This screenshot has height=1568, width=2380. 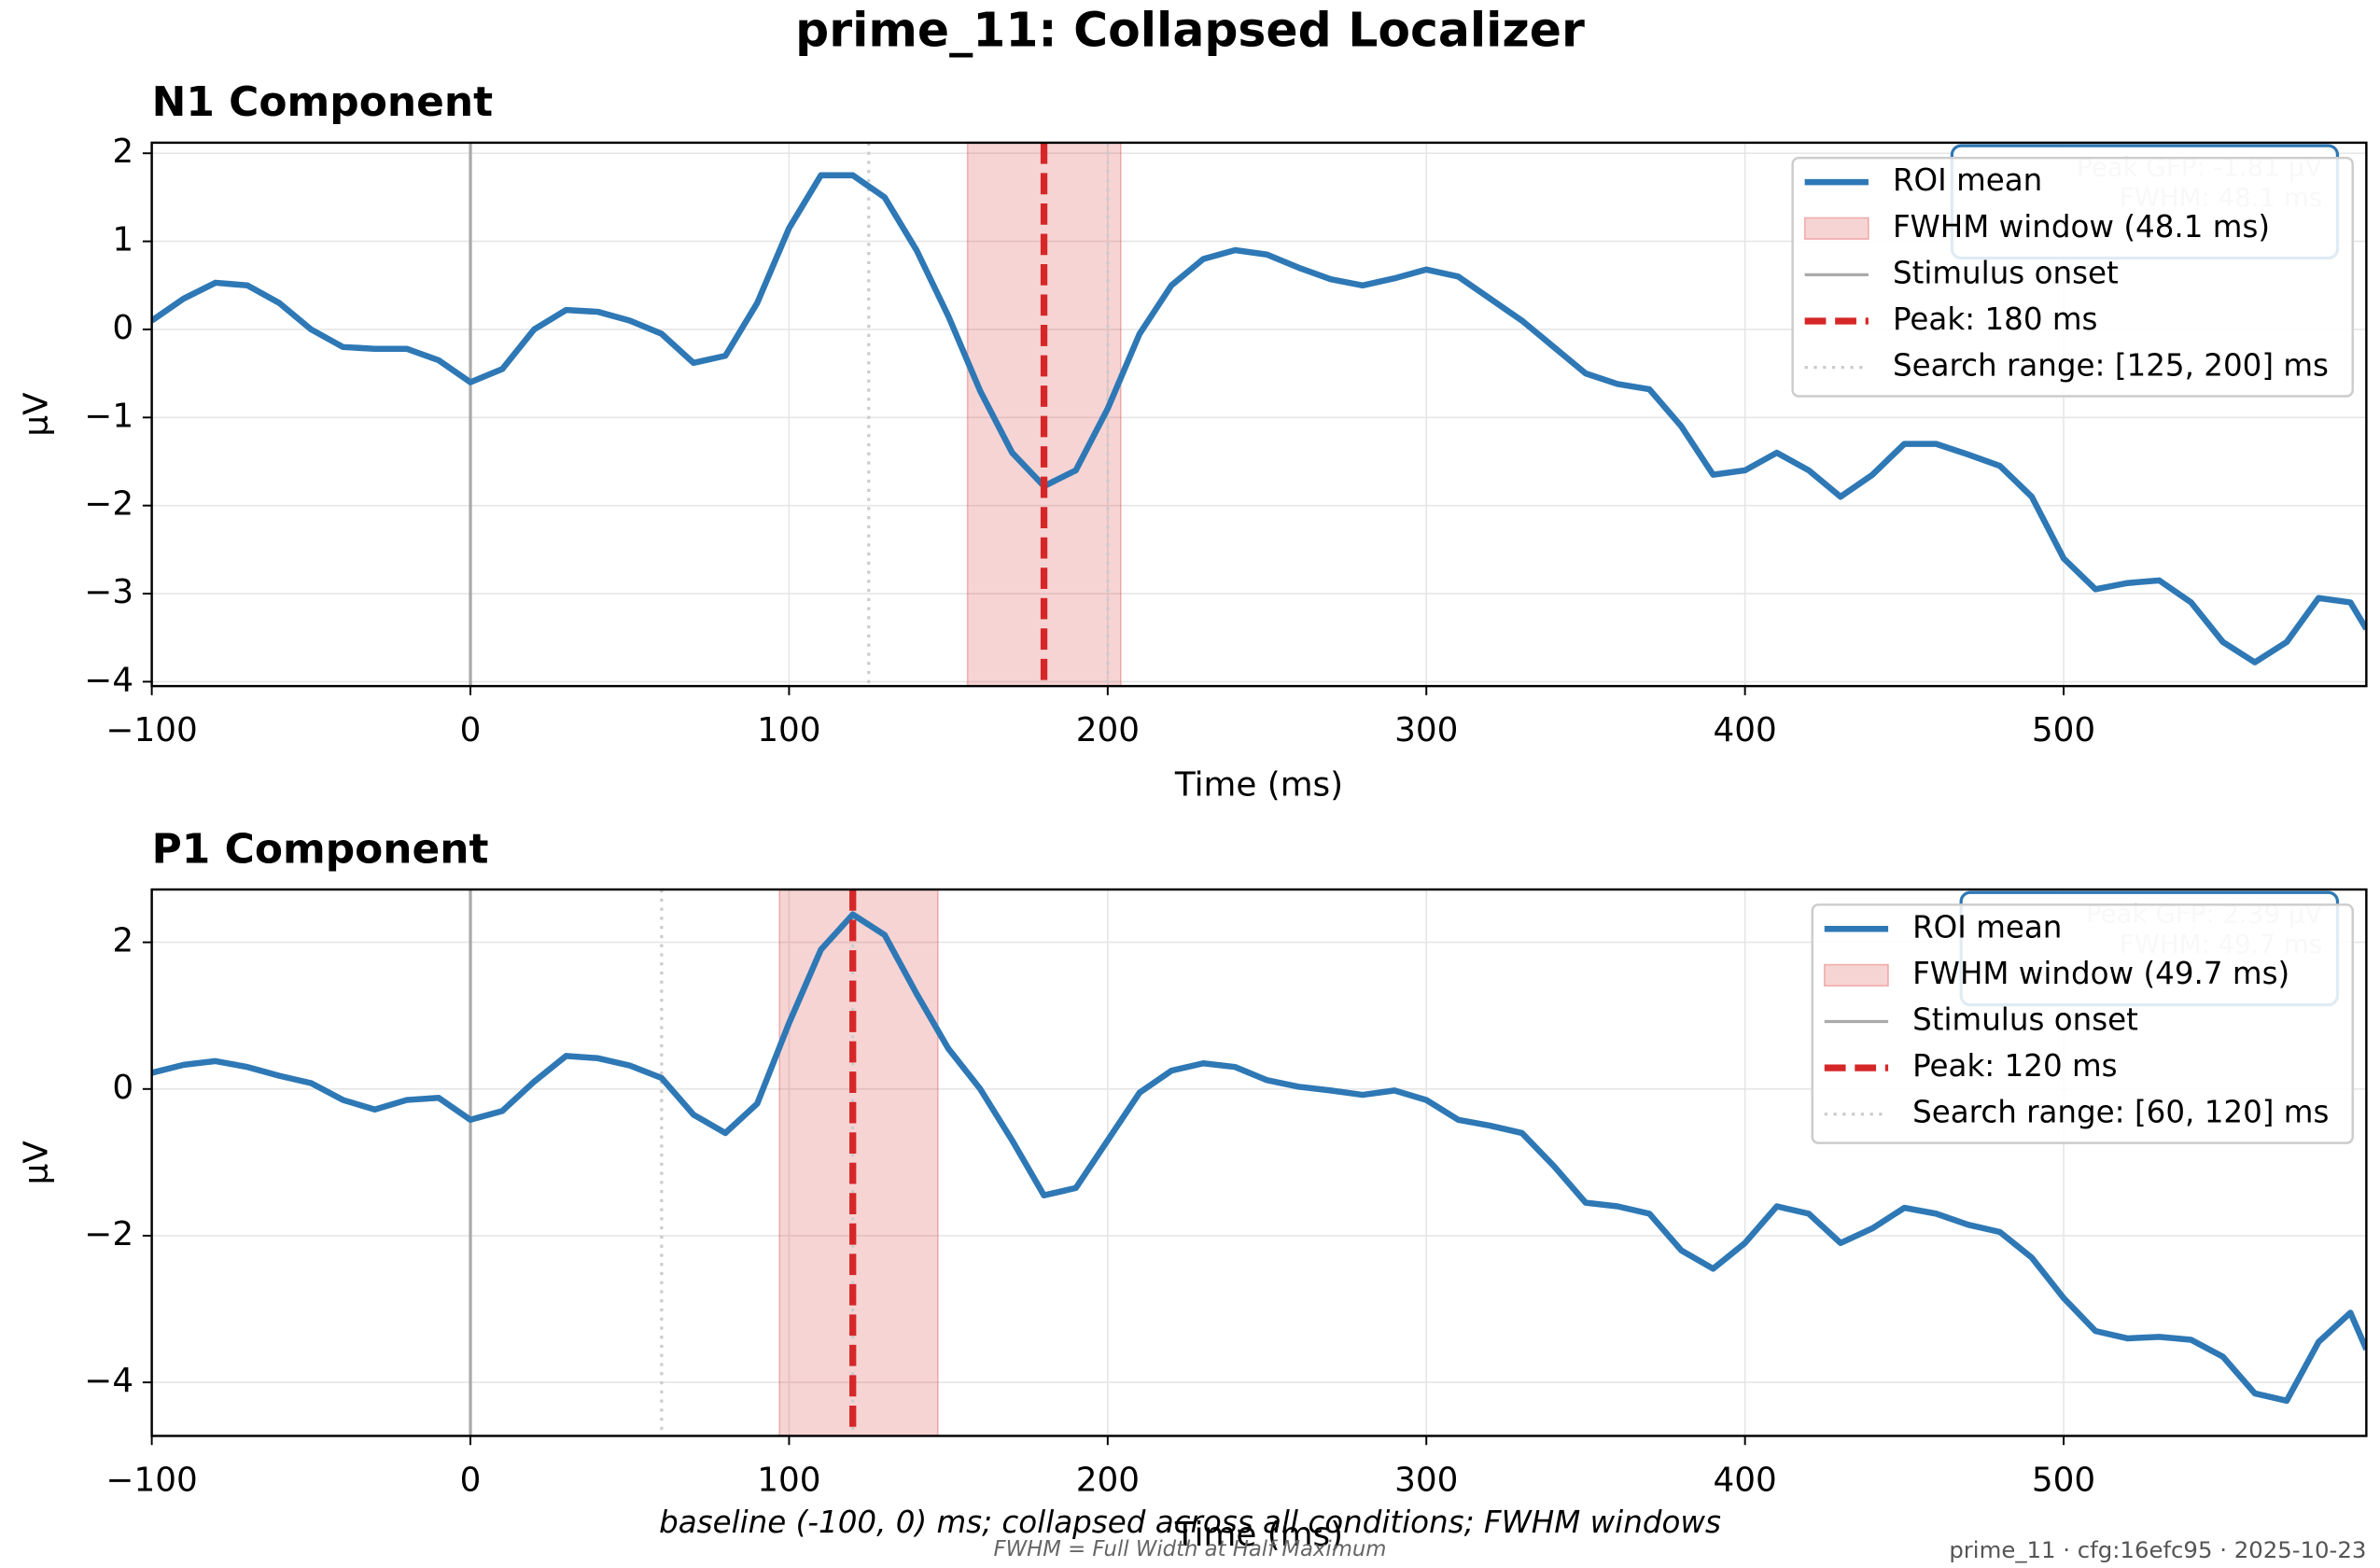 I want to click on subplot-title: P1 Component, so click(x=320, y=849).